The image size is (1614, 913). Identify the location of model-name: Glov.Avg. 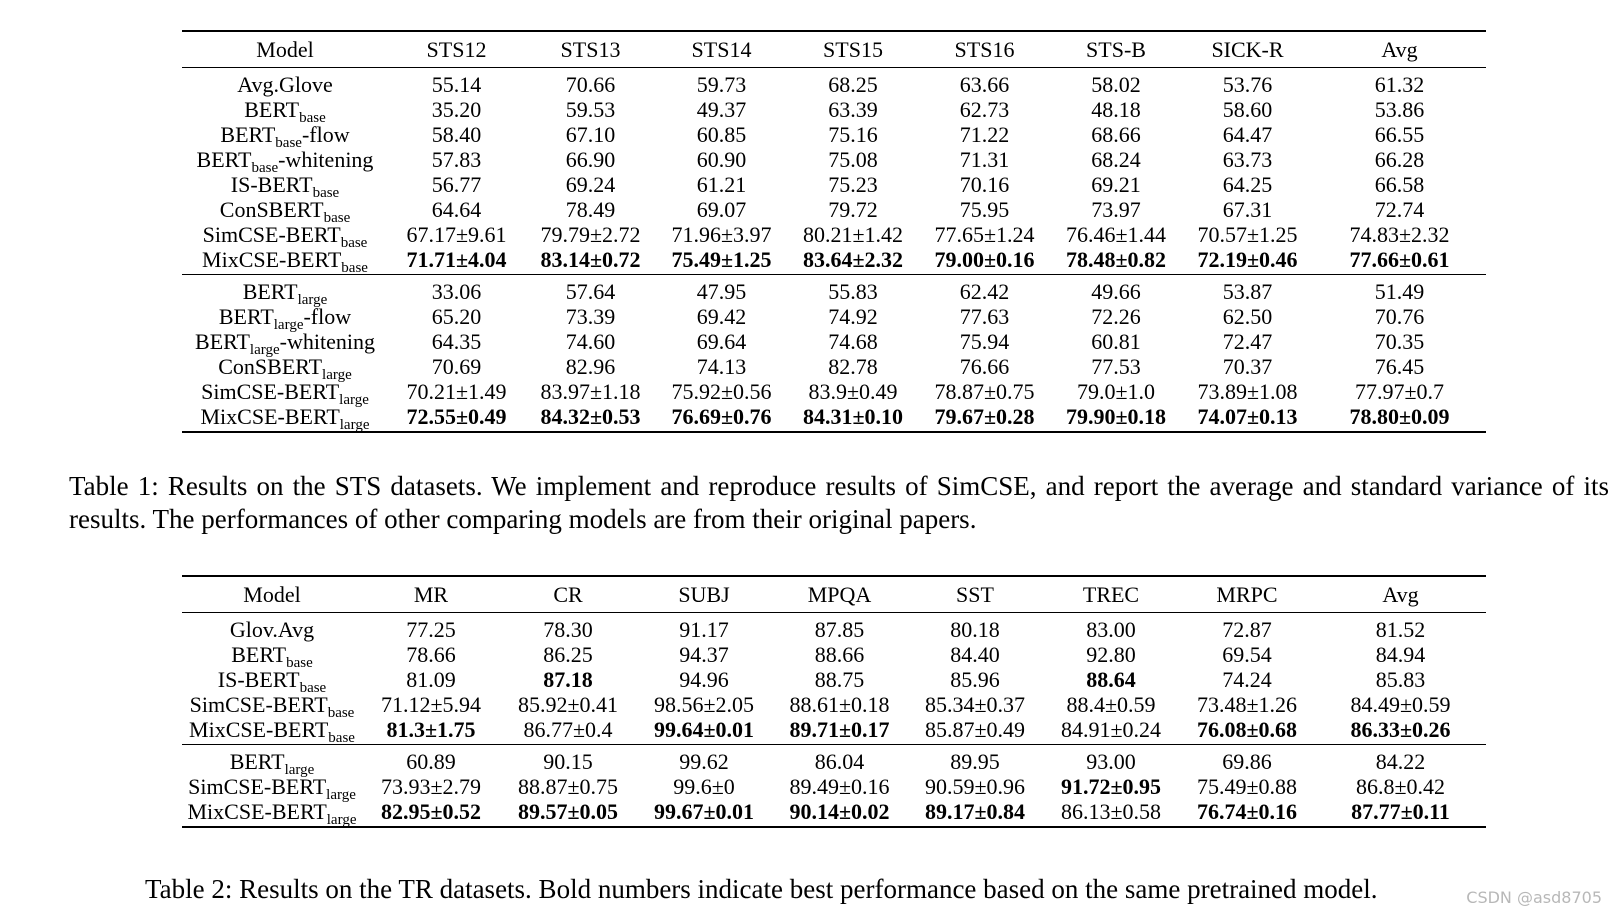
(272, 629).